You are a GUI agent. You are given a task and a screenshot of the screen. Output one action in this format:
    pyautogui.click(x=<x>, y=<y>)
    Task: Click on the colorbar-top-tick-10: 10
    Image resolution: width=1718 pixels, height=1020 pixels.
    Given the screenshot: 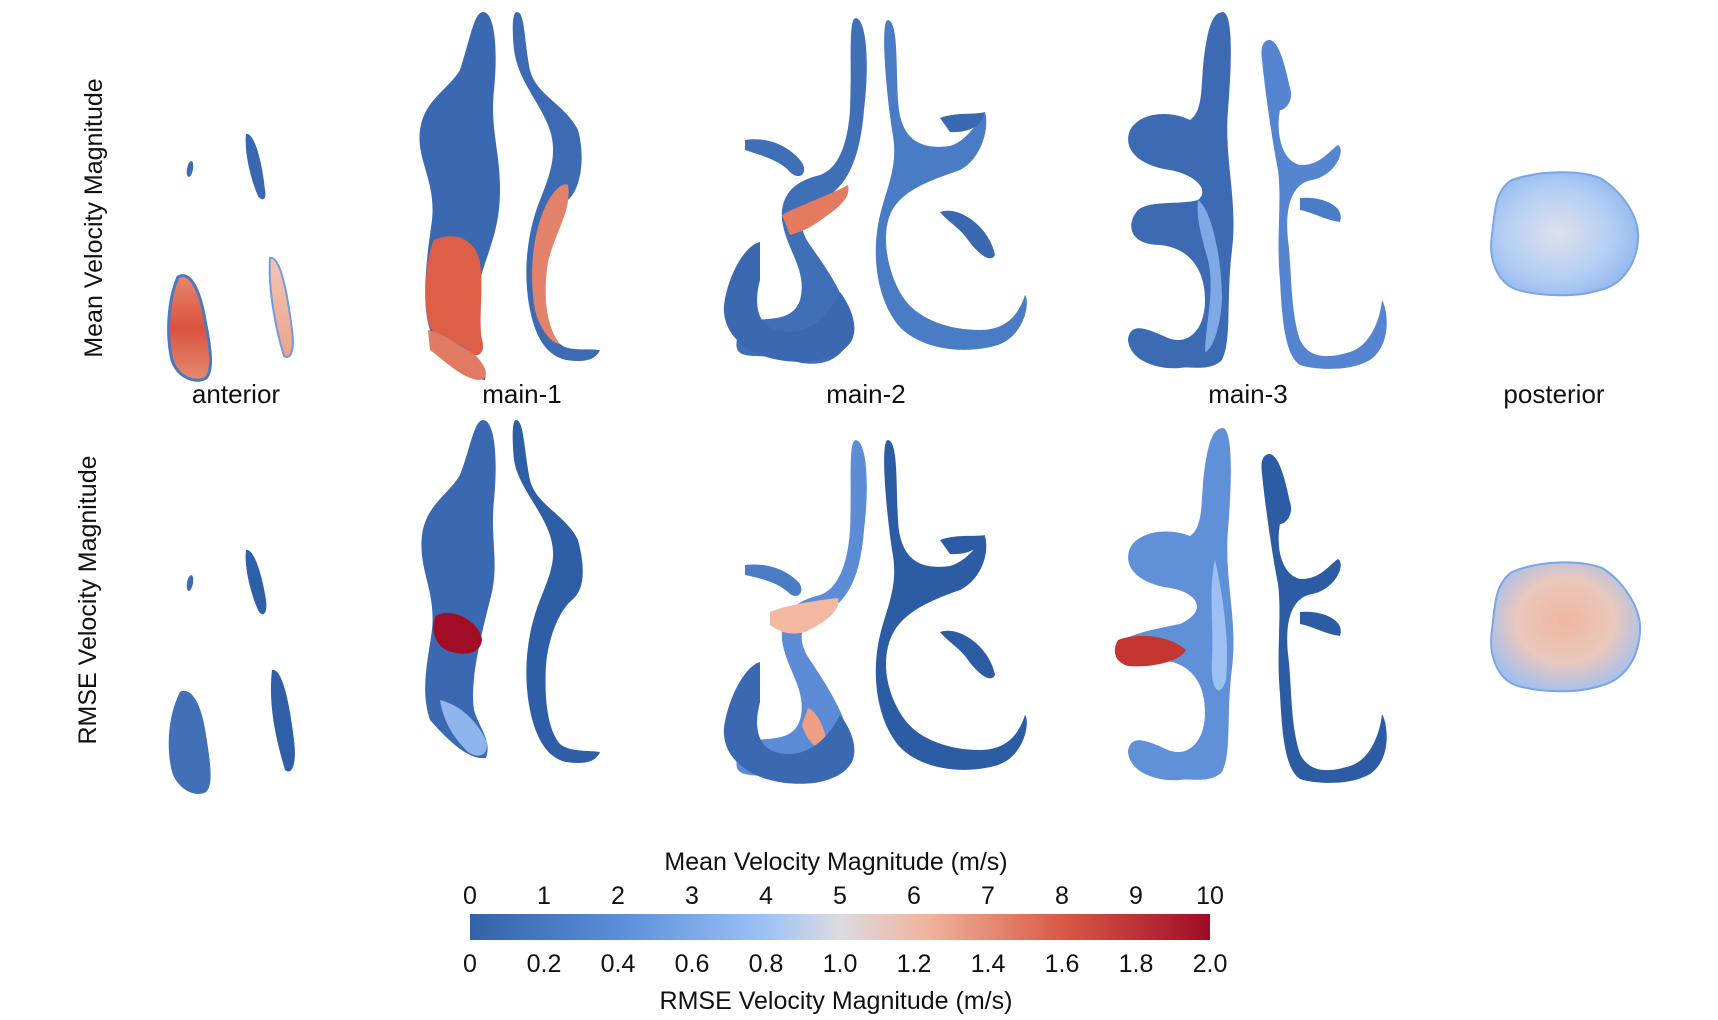 What is the action you would take?
    pyautogui.click(x=1210, y=896)
    